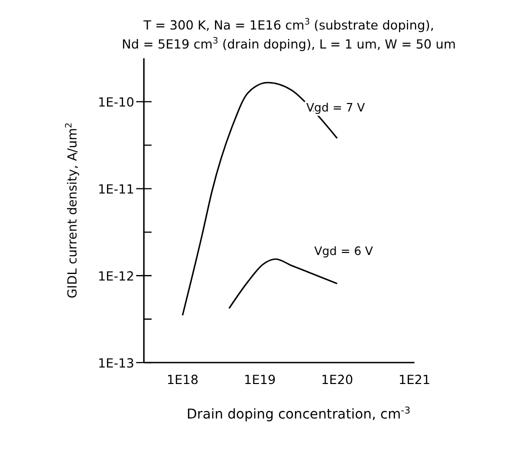 This screenshot has height=473, width=510. Describe the element at coordinates (289, 34) in the screenshot. I see `chart-title: T = 300 K, Na = 1E16 cm$^{3}$ (substrate doping), Nd = 5E19 cm$^{3}$ (drain doping), L = 1 um, W = 50 um` at that location.